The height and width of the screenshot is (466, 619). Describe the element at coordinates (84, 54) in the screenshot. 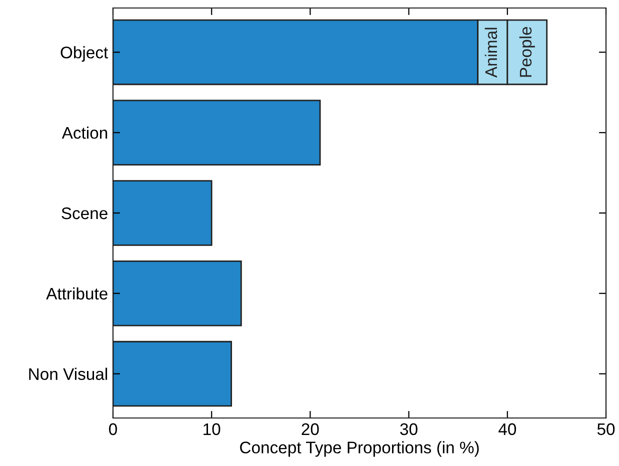

I see `y-tick-label: Object` at that location.